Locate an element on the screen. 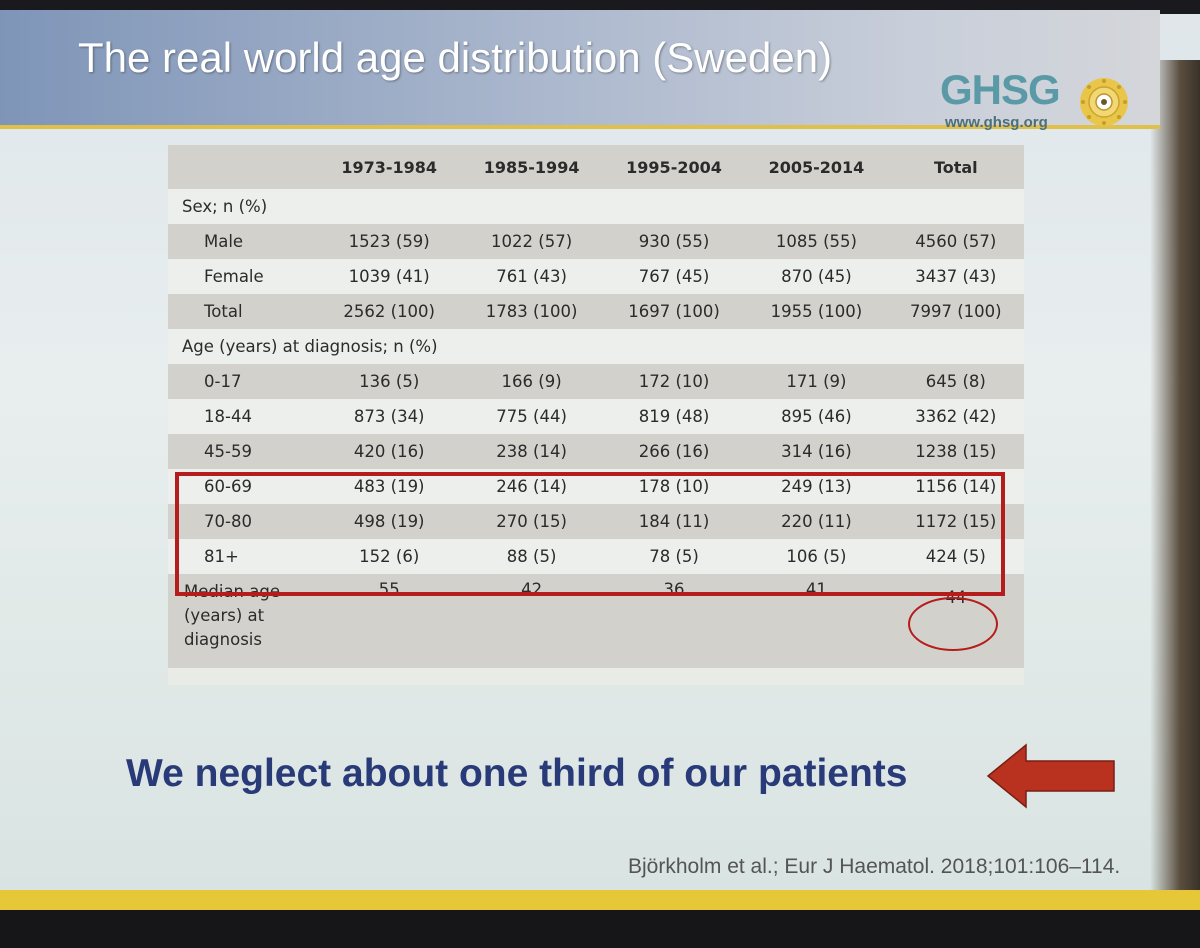  cell: 249 (13) is located at coordinates (816, 486).